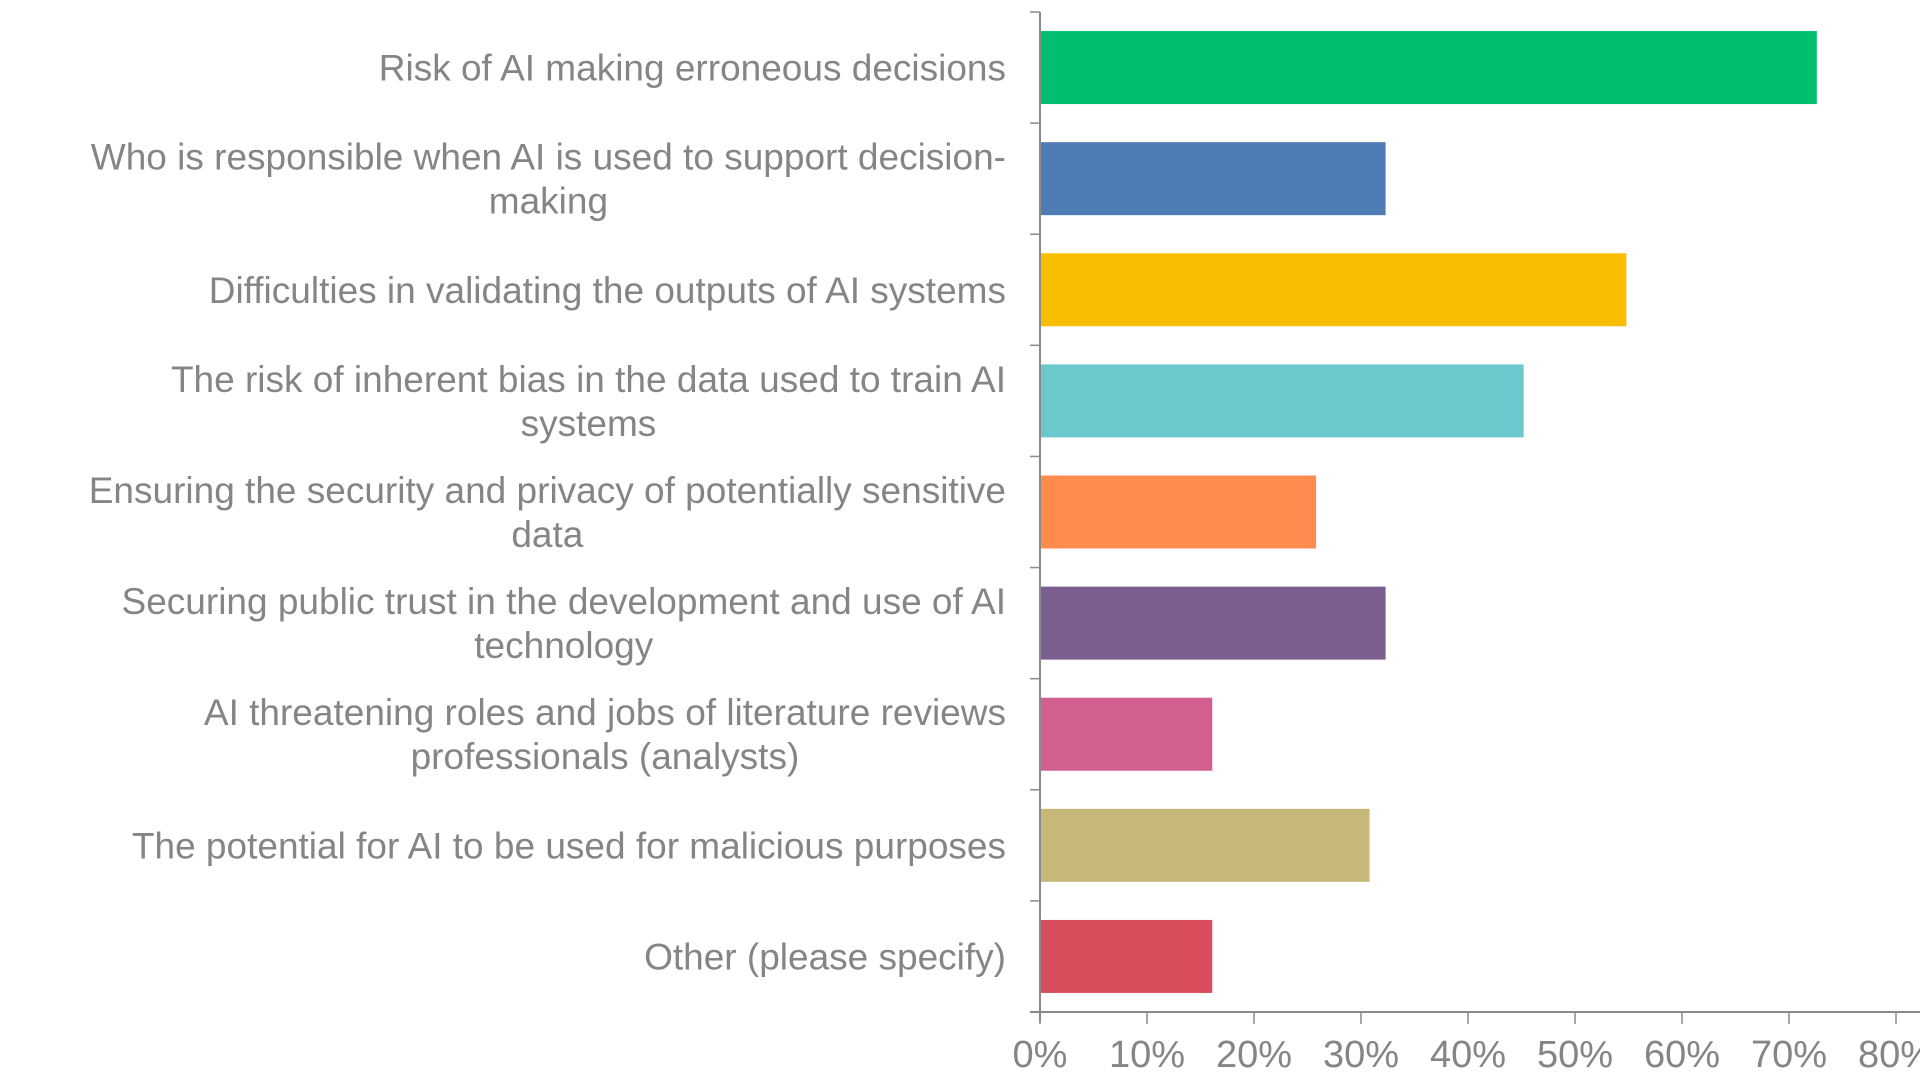 The height and width of the screenshot is (1080, 1920). Describe the element at coordinates (1575, 1055) in the screenshot. I see `x-tick-label: 50%` at that location.